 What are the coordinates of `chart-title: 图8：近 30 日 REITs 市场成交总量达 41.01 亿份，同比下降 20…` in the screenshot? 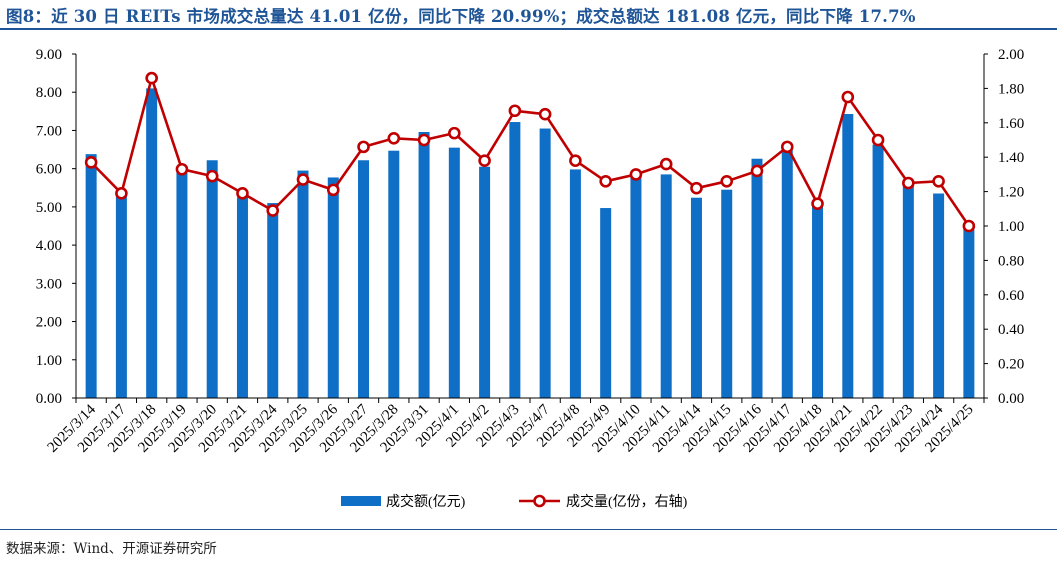 It's located at (461, 16).